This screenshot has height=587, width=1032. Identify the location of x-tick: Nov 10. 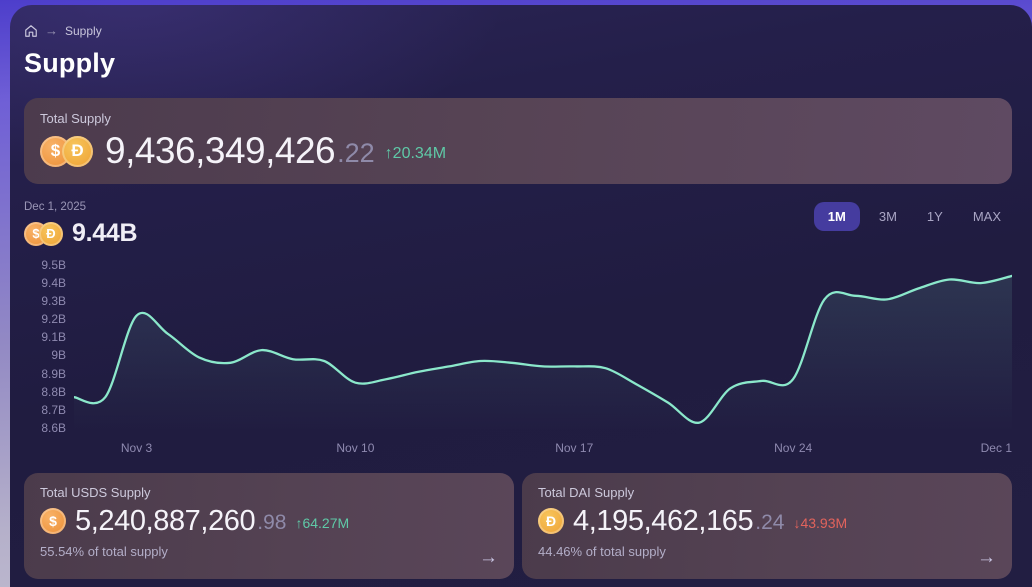
(355, 448).